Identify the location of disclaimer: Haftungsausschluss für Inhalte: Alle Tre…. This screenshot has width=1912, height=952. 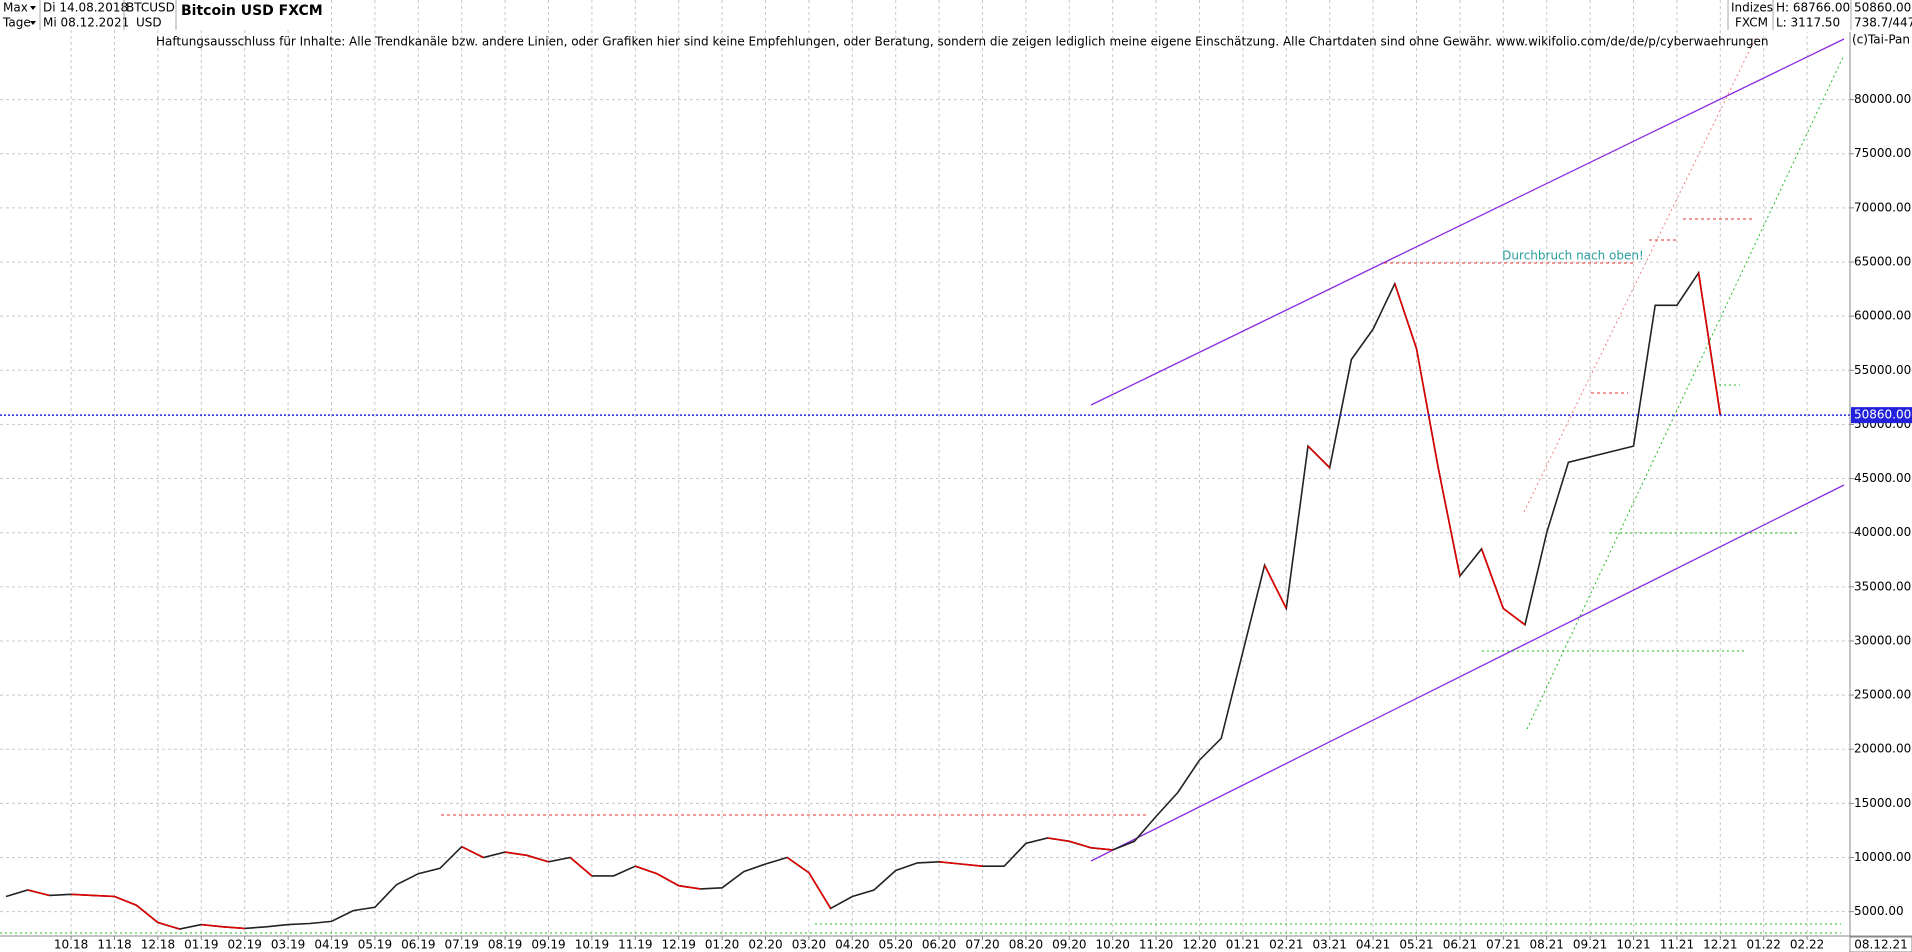
(962, 42).